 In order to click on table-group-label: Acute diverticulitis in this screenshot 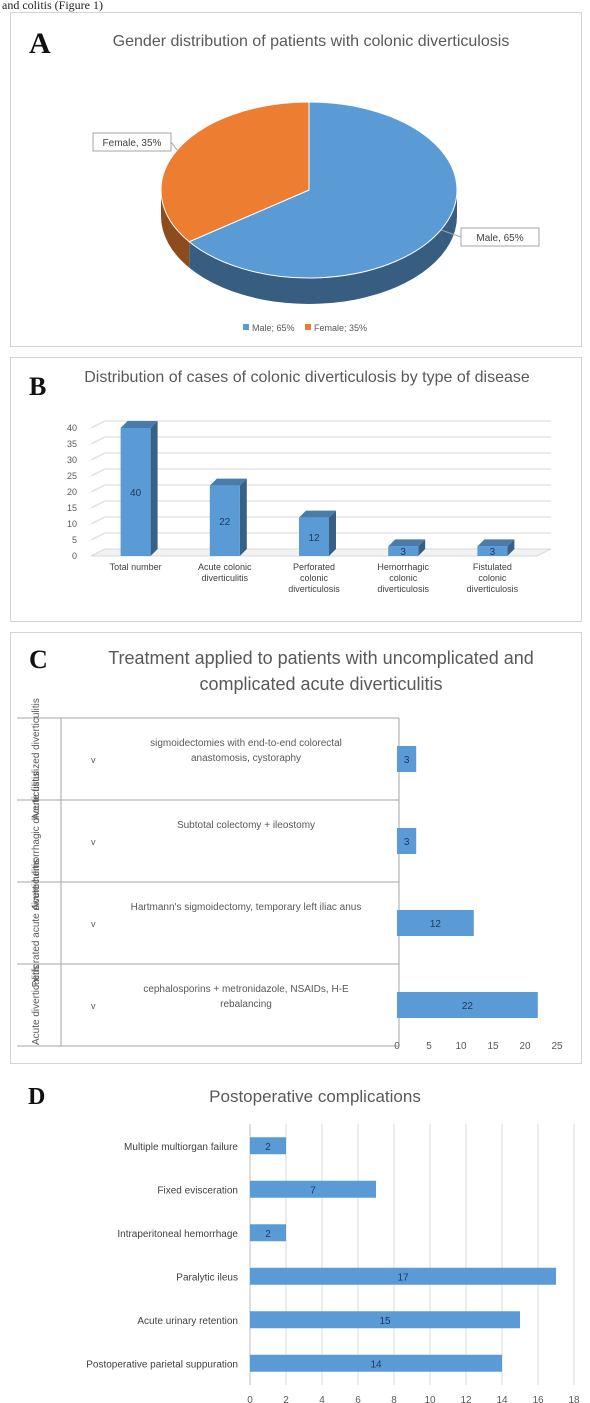, I will do `click(36, 1005)`.